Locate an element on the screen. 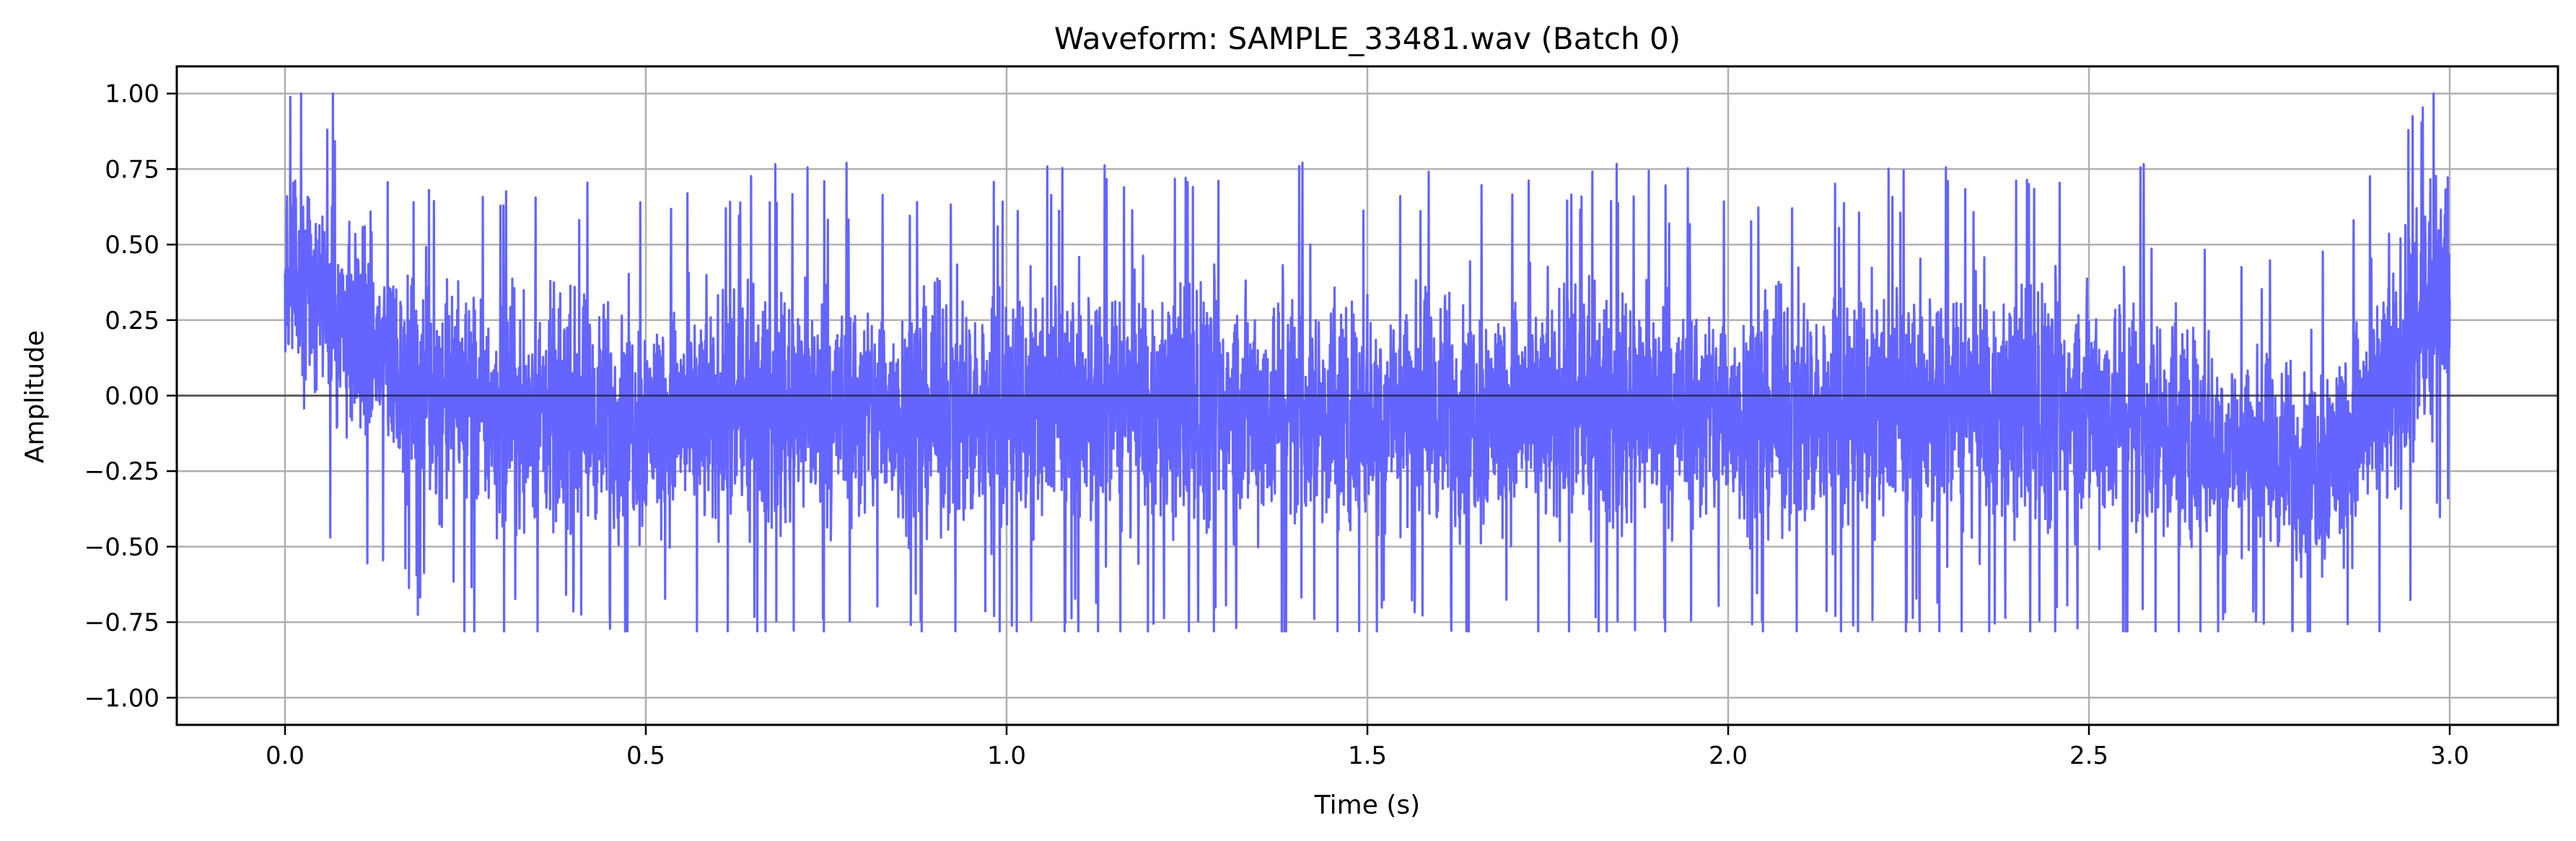 The image size is (2576, 841). chart-title: Waveform: SAMPLE_33481.wav (Batch 0) is located at coordinates (1367, 38).